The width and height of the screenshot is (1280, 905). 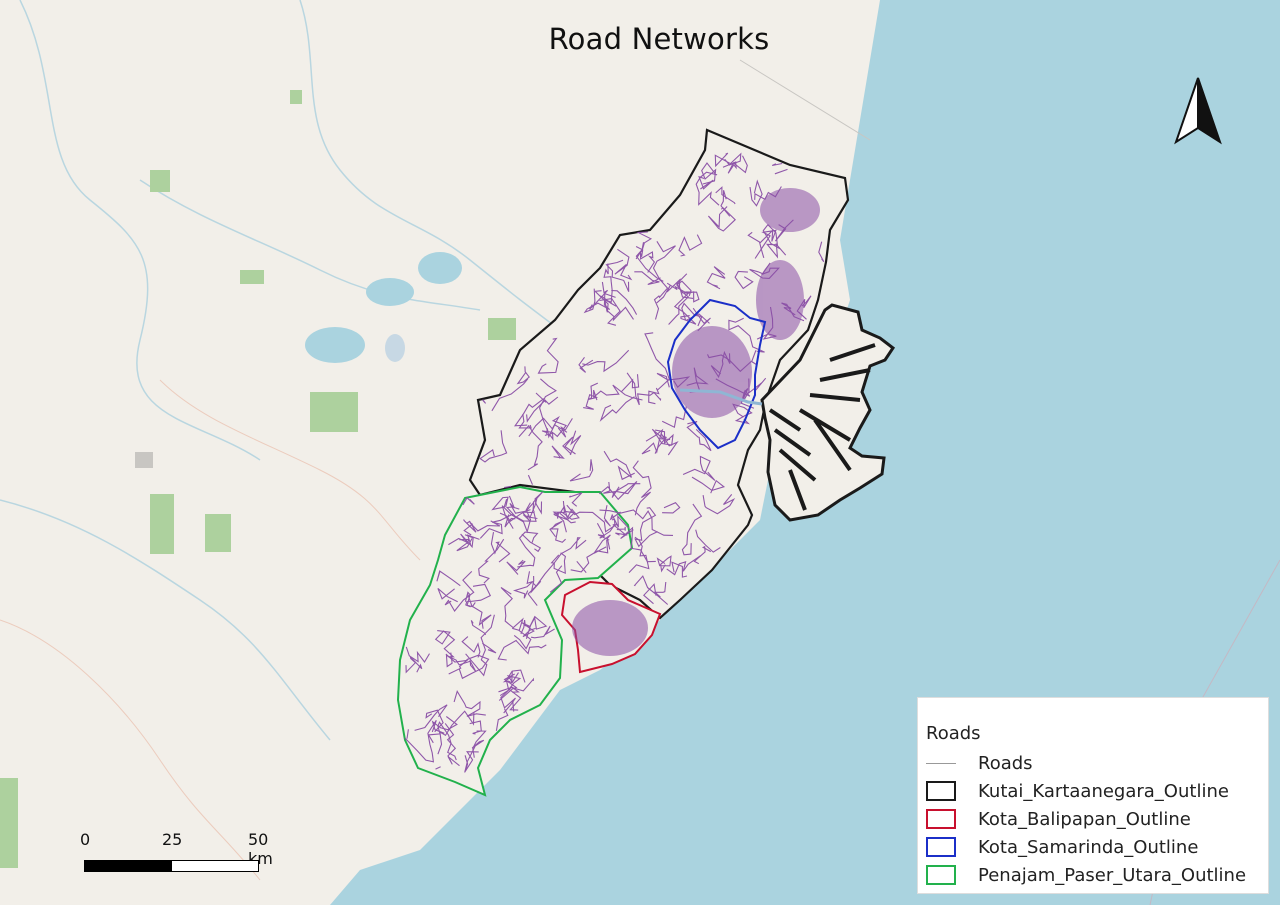 What do you see at coordinates (941, 847) in the screenshot?
I see `legend-samarinda-swatch-icon` at bounding box center [941, 847].